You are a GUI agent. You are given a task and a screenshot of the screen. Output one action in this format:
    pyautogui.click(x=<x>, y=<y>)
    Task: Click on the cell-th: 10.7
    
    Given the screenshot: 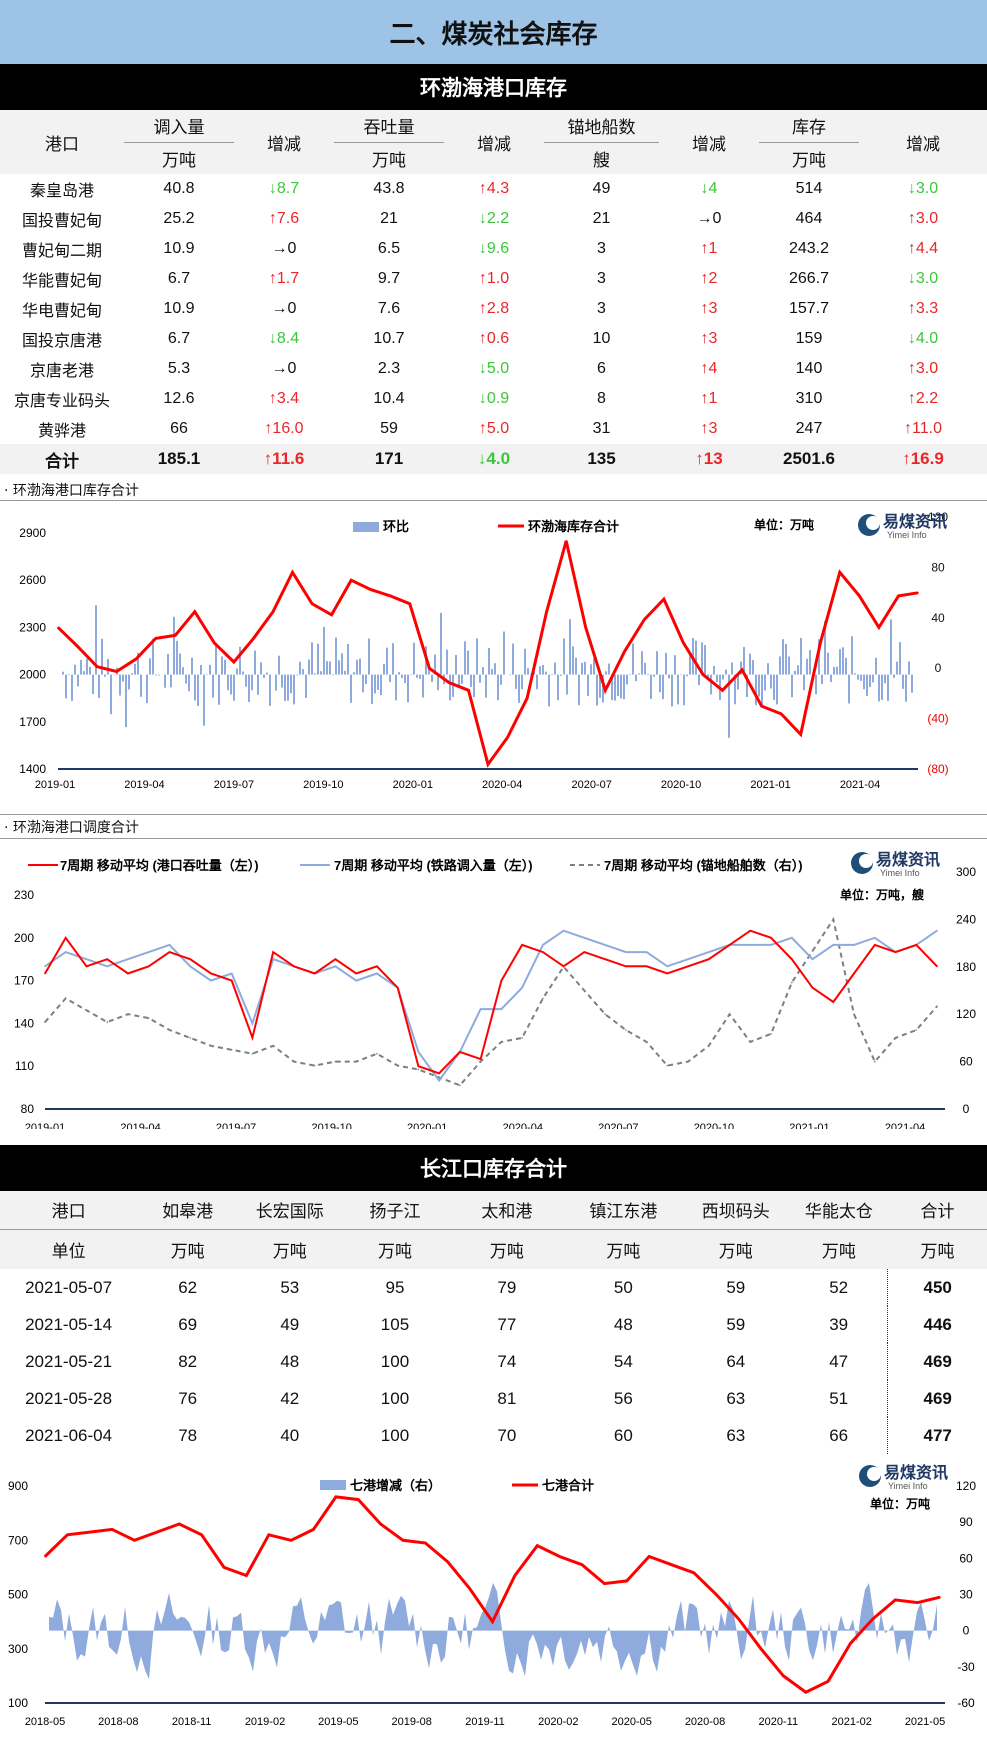 What is the action you would take?
    pyautogui.click(x=389, y=338)
    